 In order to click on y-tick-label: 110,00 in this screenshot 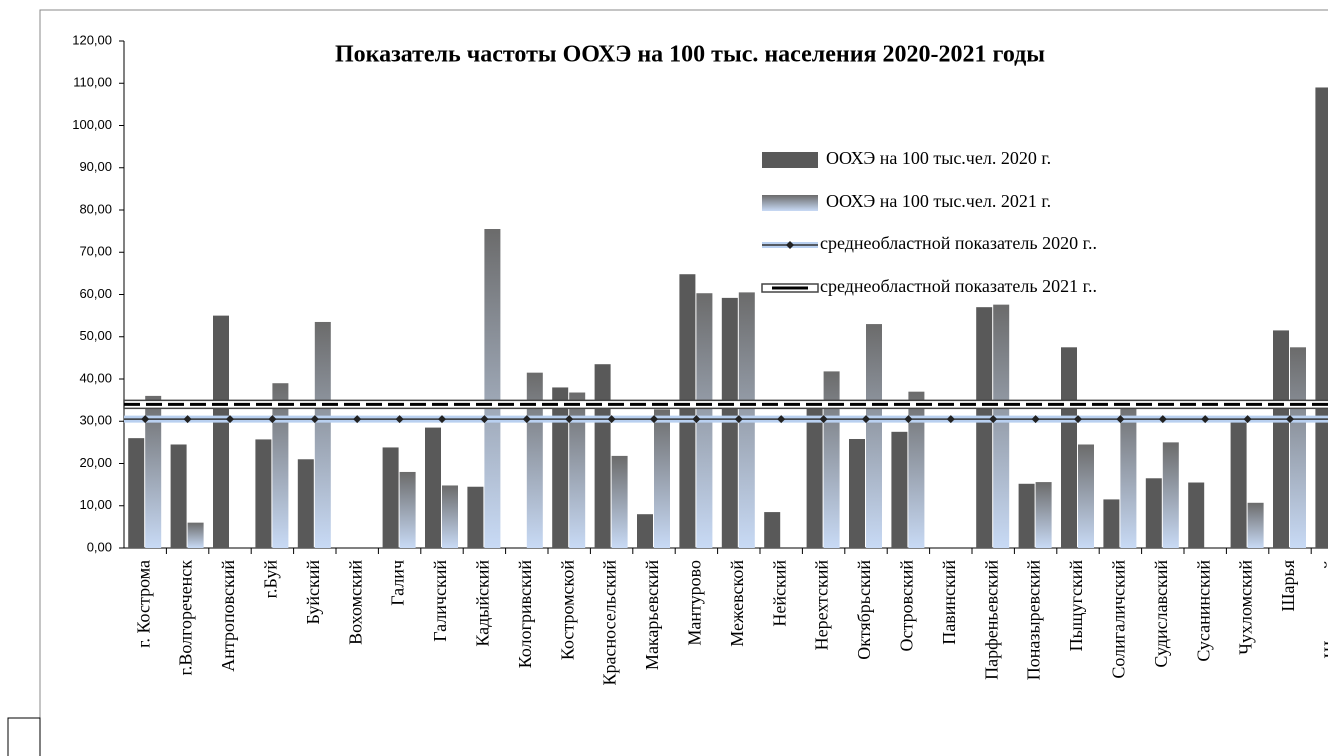, I will do `click(92, 82)`.